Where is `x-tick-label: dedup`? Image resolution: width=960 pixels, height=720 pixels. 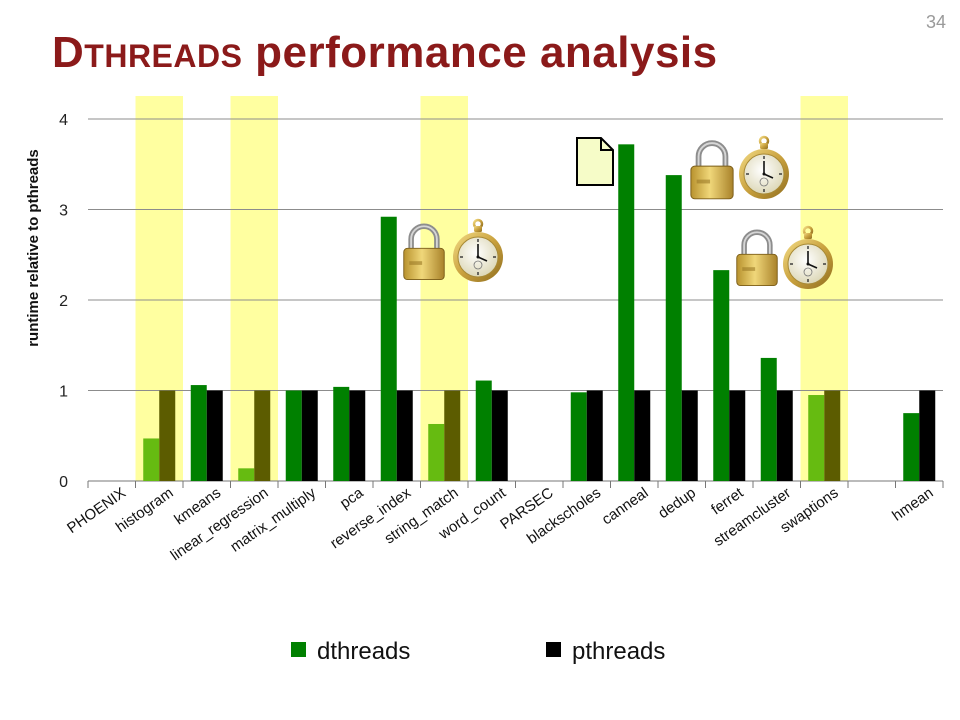
x-tick-label: dedup is located at coordinates (677, 503).